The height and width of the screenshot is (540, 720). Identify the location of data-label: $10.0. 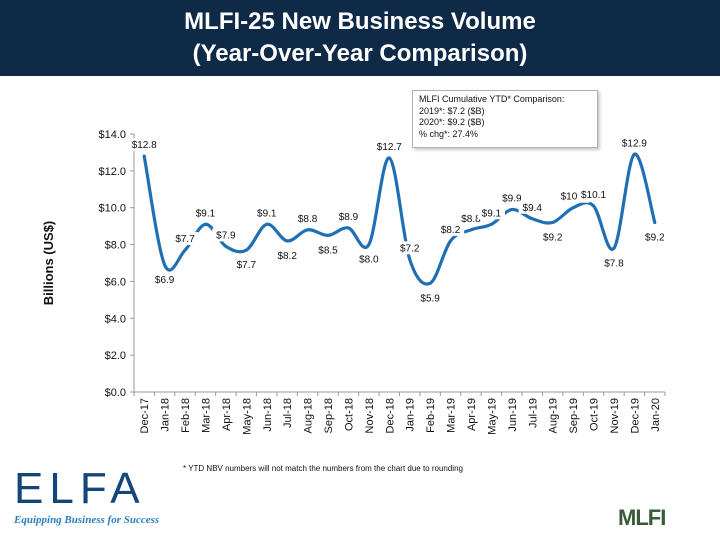
(573, 197).